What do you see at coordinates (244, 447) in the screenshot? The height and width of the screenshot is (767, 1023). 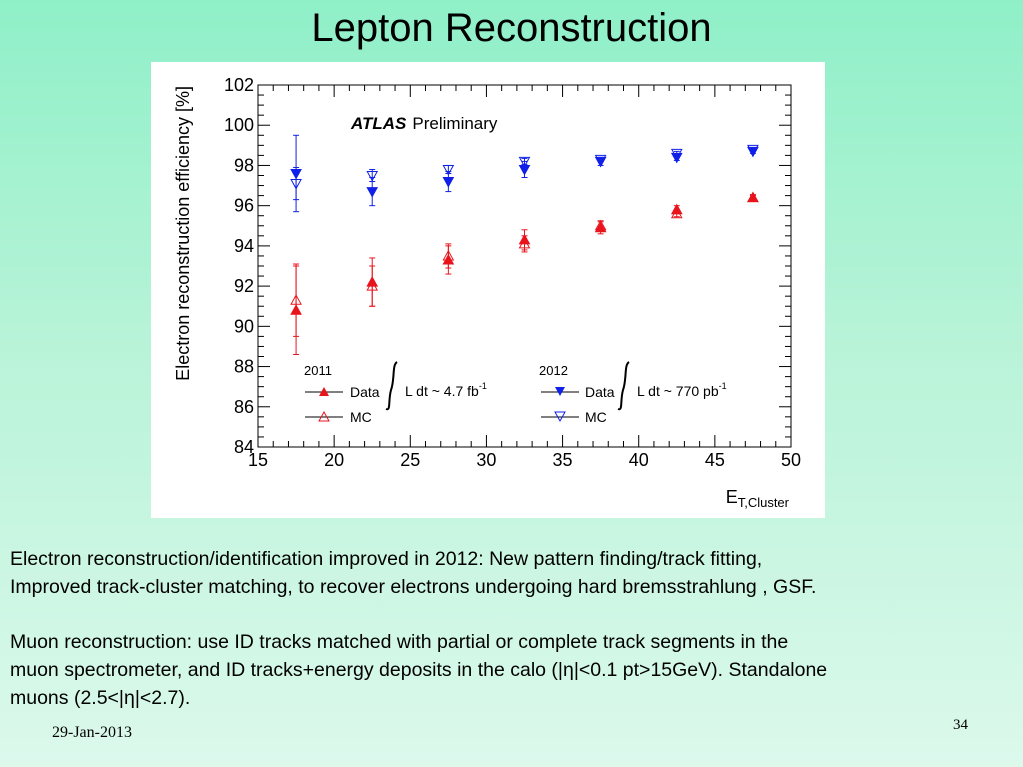 I see `y-tick-label: 84` at bounding box center [244, 447].